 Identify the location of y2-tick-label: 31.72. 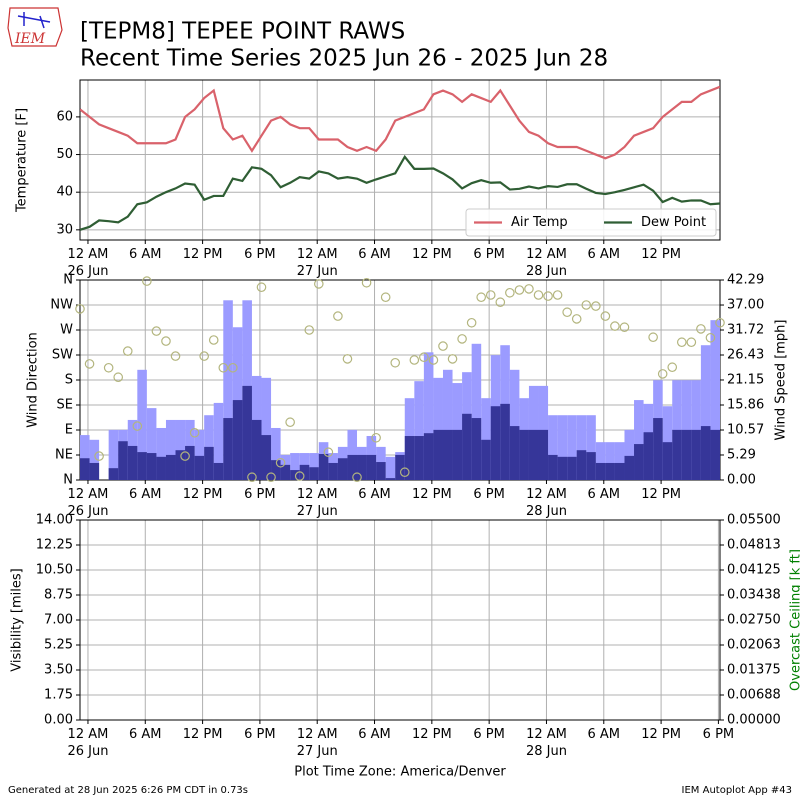
(745, 329).